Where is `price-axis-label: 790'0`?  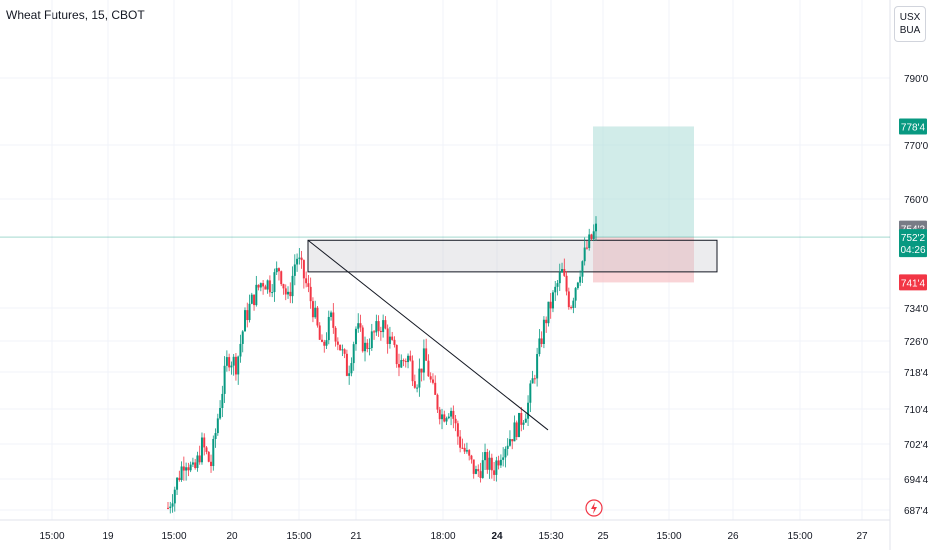 price-axis-label: 790'0 is located at coordinates (916, 79).